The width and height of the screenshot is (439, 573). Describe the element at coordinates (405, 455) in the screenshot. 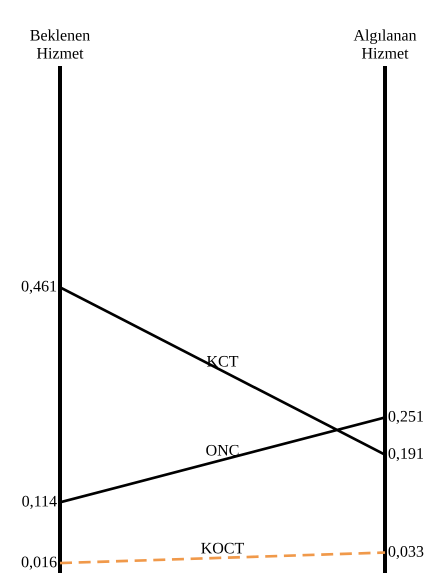

I see `data-label: 0,191` at that location.